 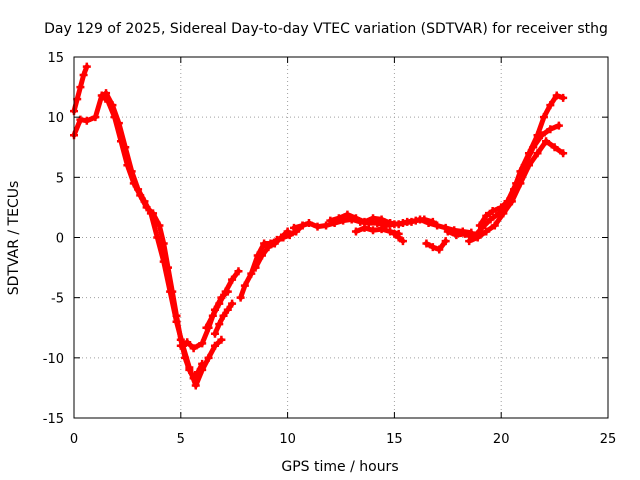 I want to click on series-sat-k, so click(x=377, y=230).